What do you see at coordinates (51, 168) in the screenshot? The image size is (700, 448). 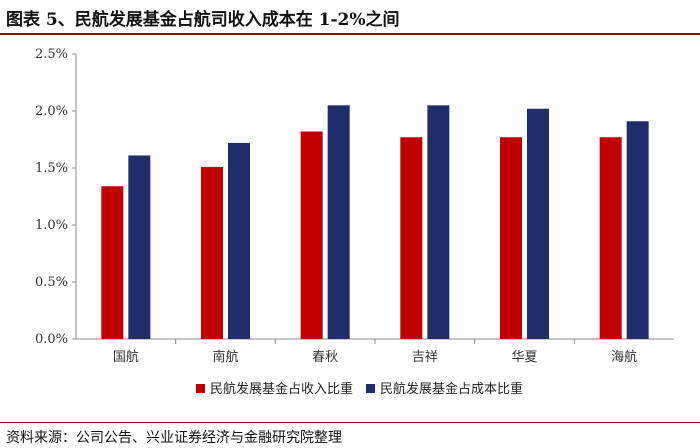 I see `y-tick-label: 1.5%` at bounding box center [51, 168].